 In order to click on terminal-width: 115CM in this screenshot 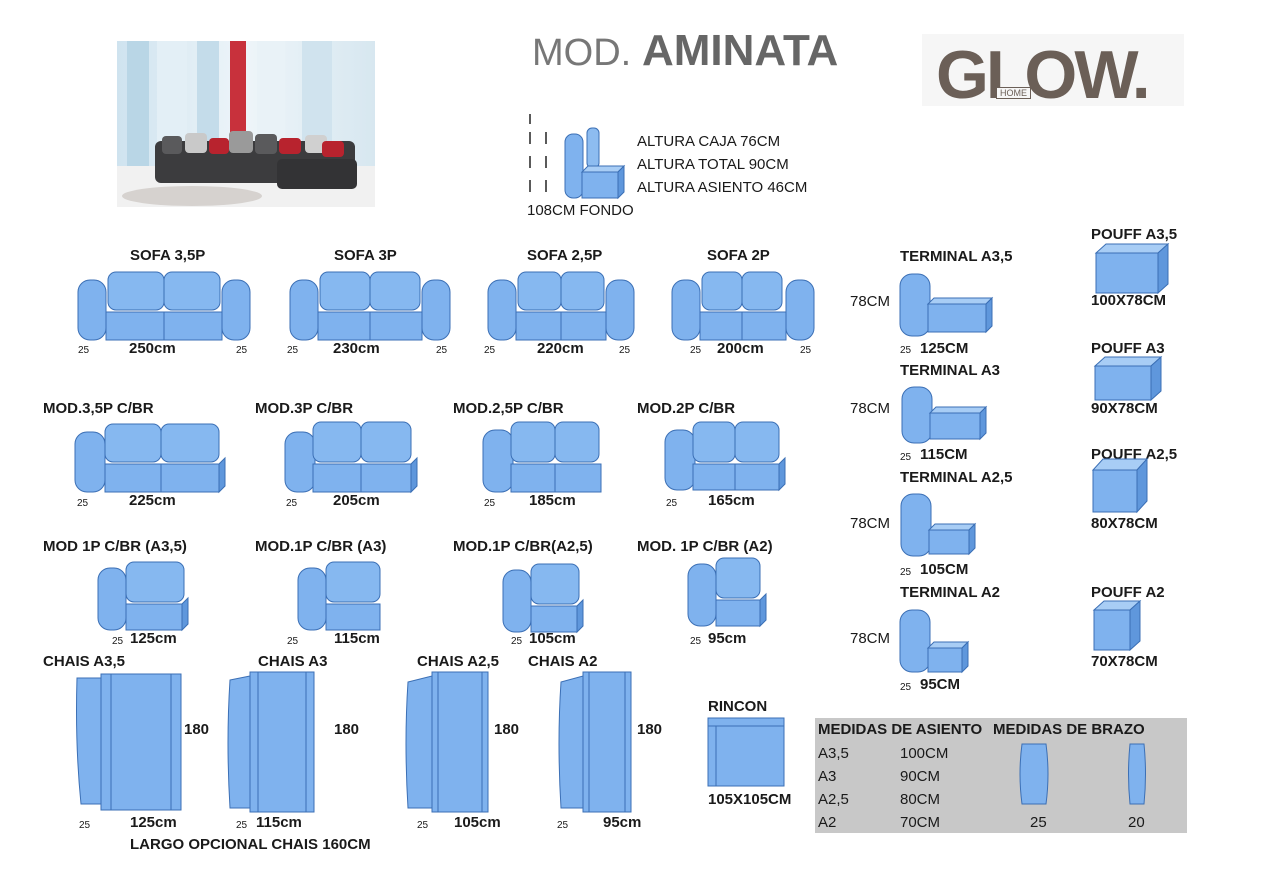, I will do `click(944, 454)`.